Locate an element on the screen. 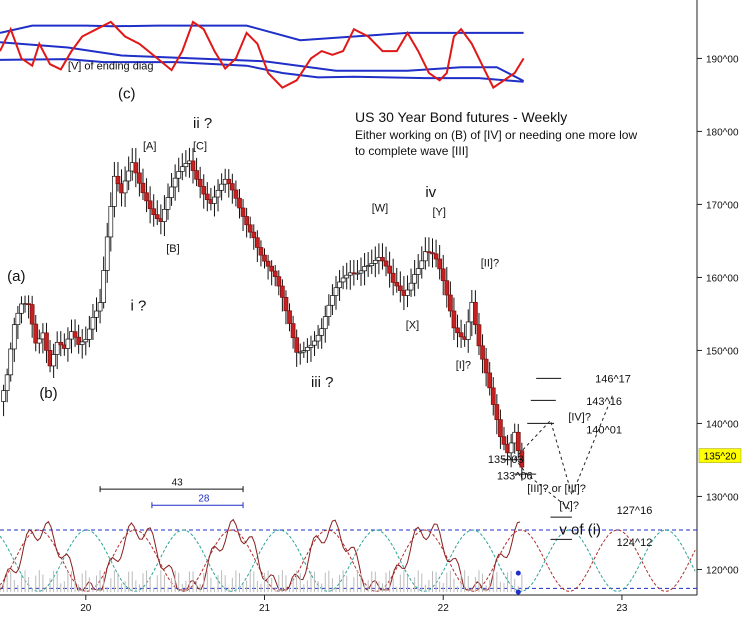  annotation-label: [V]? is located at coordinates (569, 506).